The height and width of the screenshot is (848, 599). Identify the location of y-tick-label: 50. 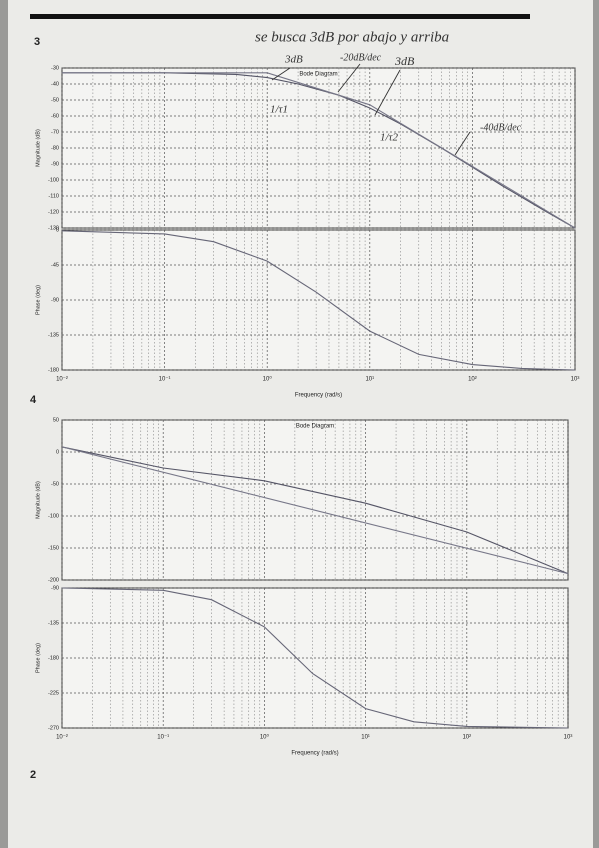
(56, 420).